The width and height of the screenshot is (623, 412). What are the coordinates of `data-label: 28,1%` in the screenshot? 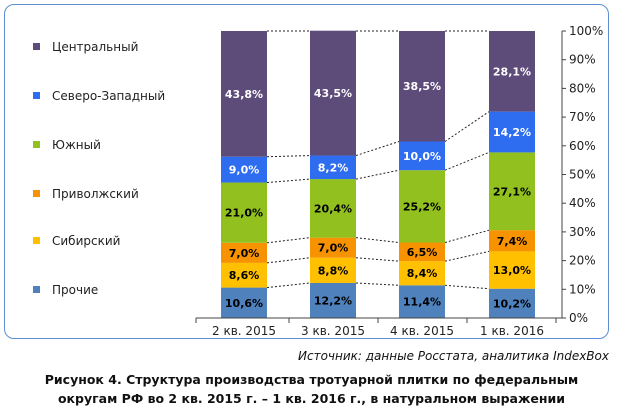 It's located at (512, 71).